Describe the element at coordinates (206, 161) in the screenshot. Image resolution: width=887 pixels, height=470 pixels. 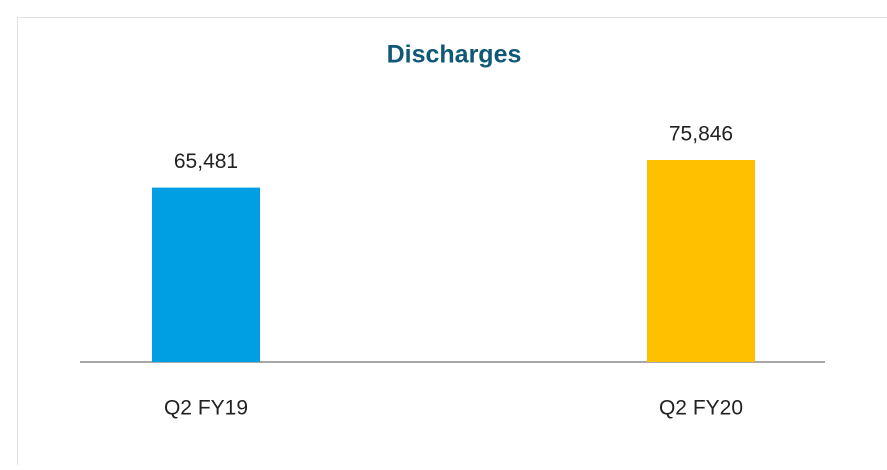
I see `value-label: 65,481` at that location.